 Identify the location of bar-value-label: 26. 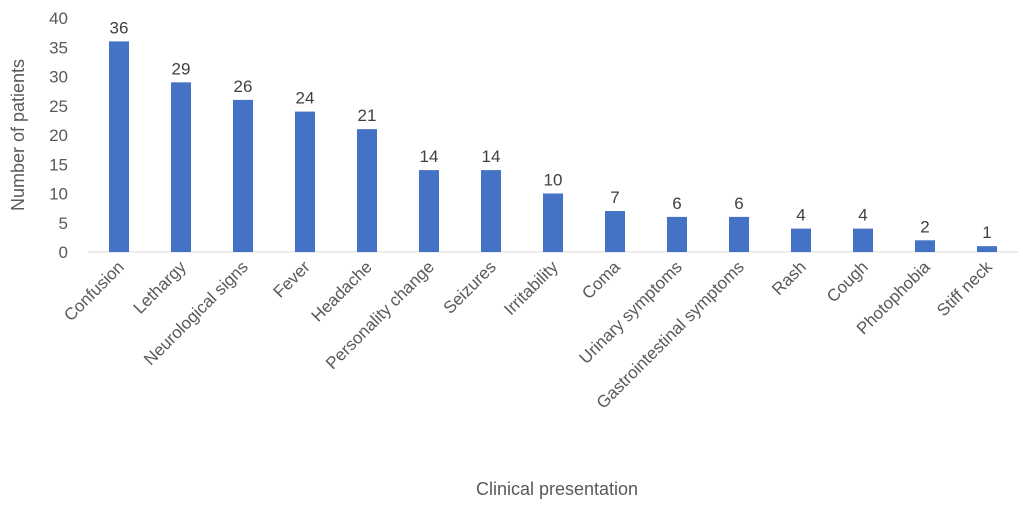
(243, 86).